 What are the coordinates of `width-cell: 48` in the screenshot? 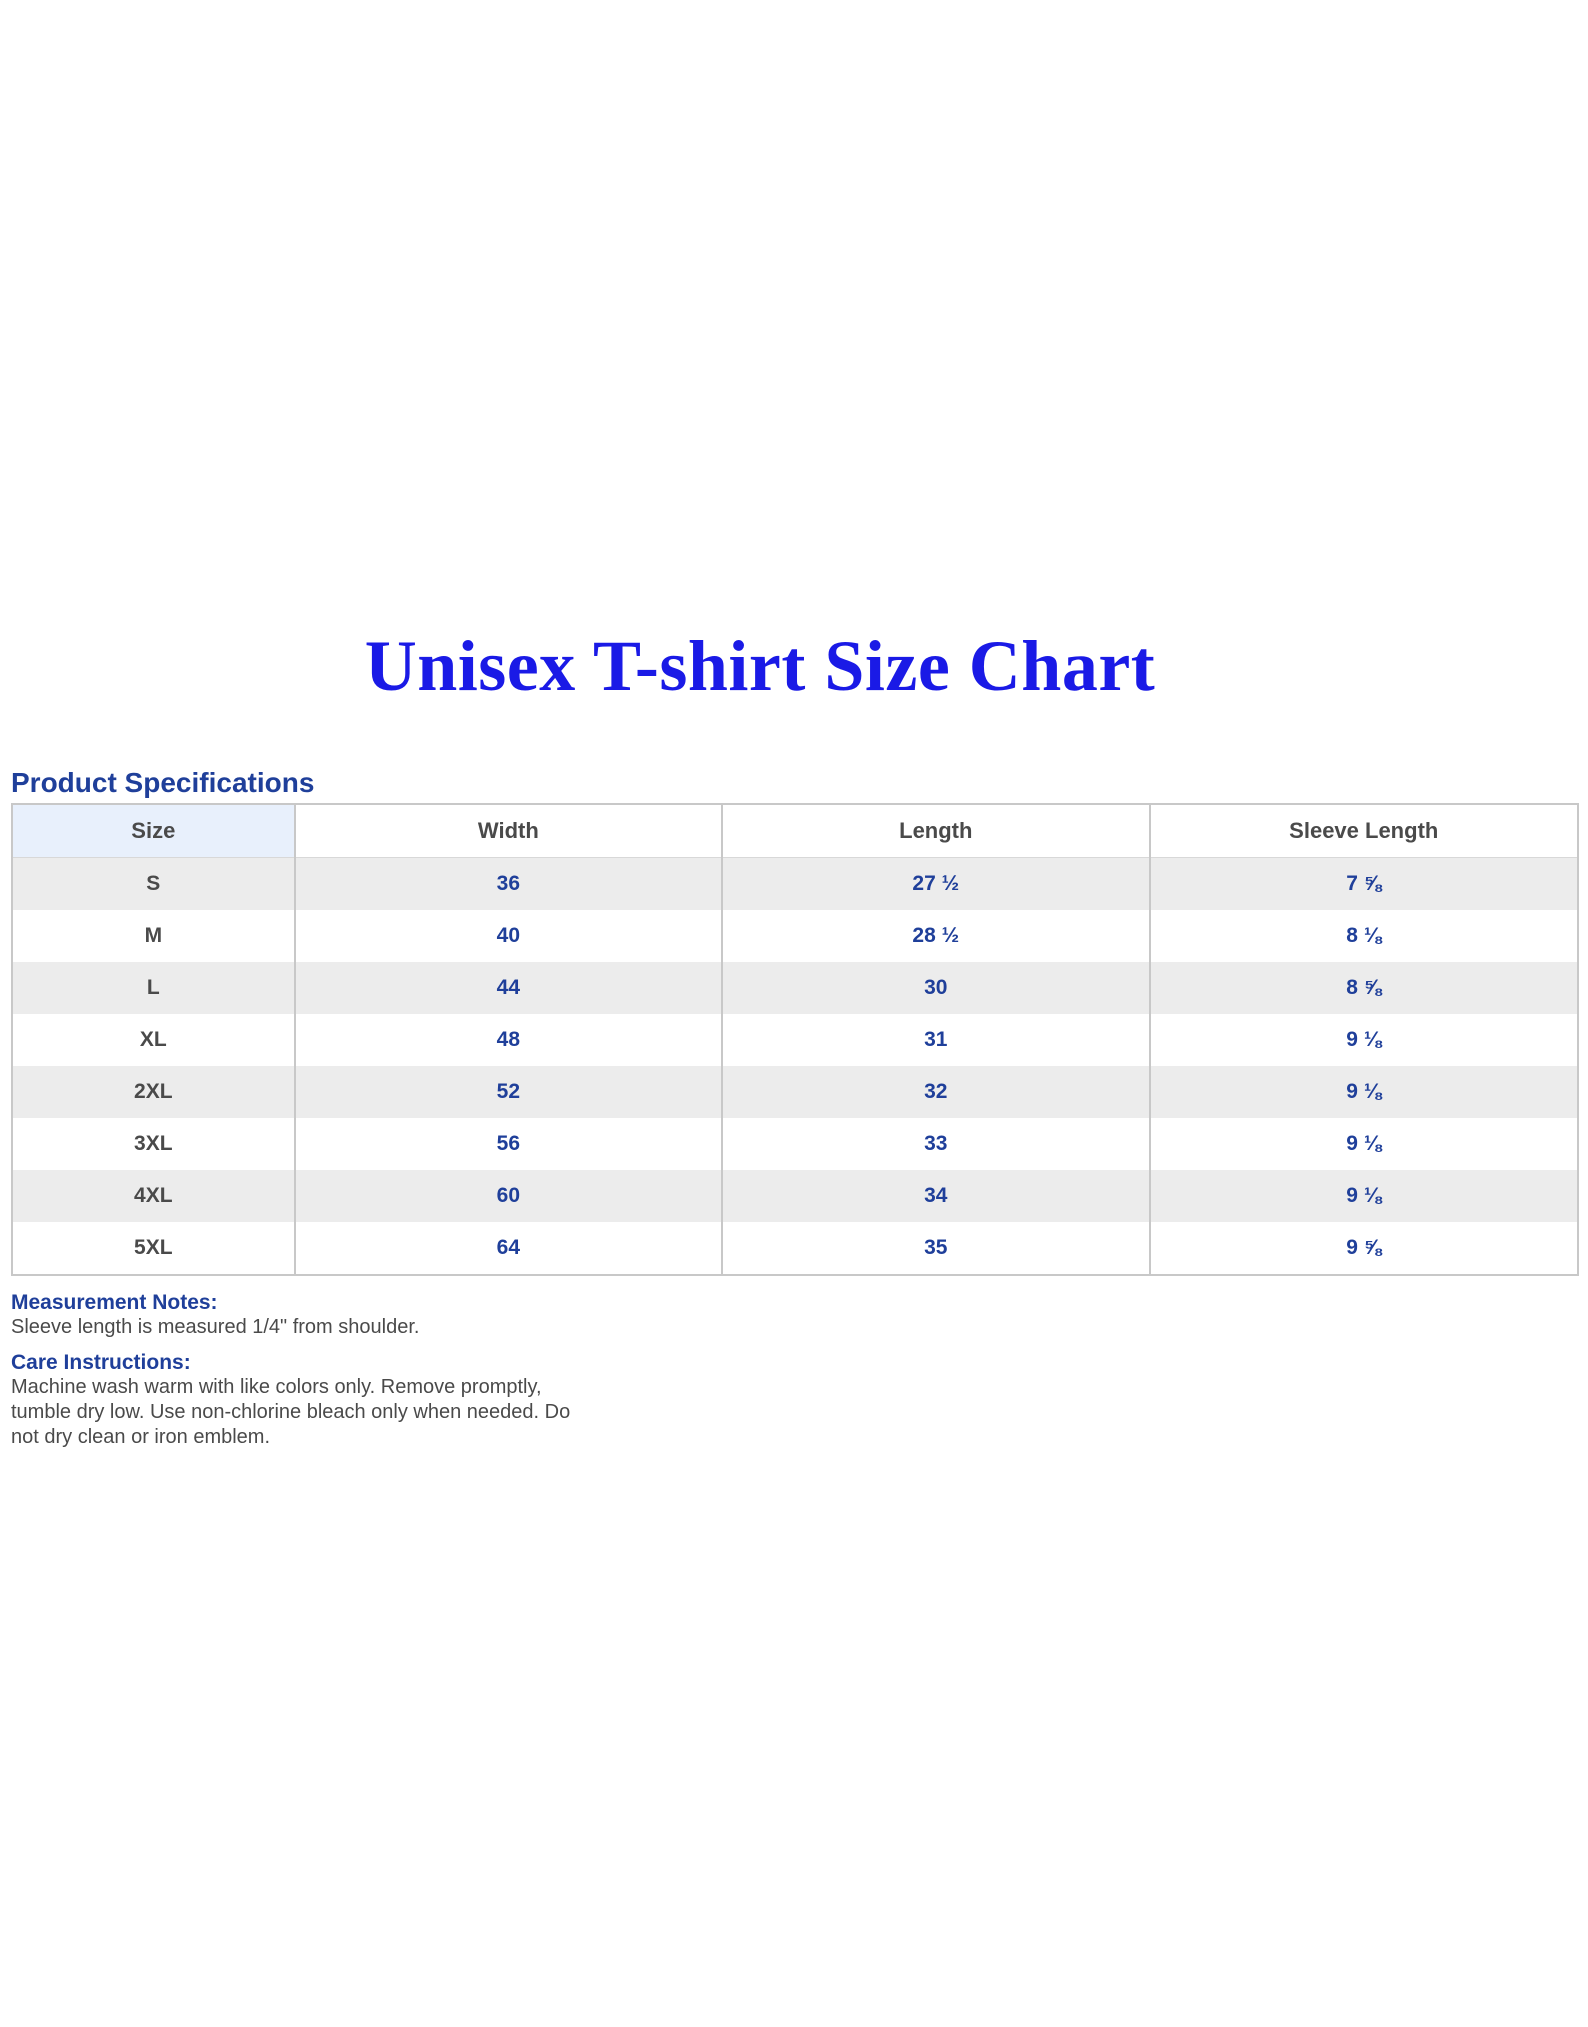 It's located at (508, 1040).